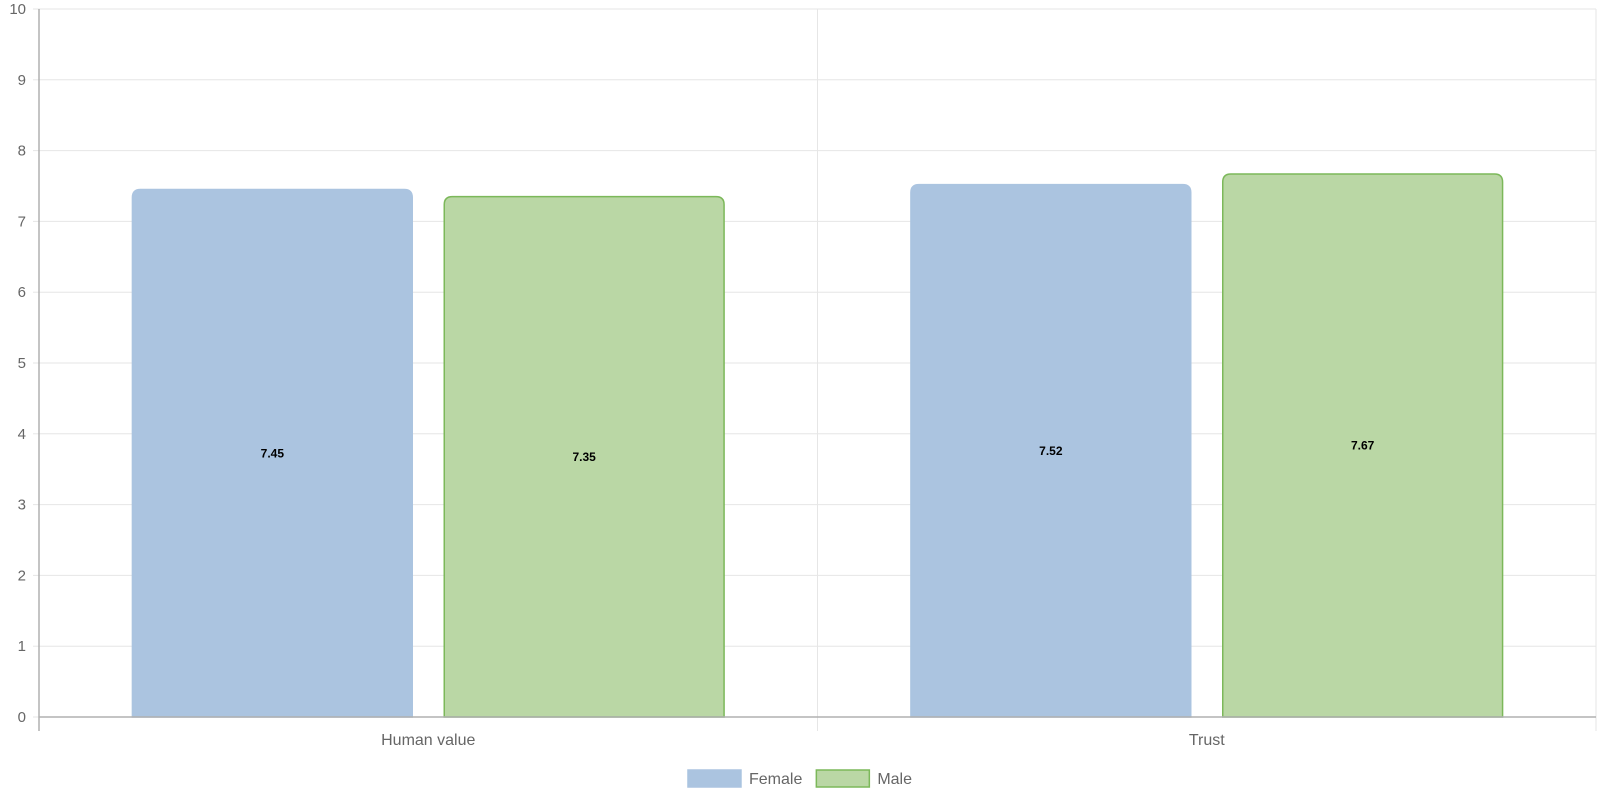 The height and width of the screenshot is (805, 1600). Describe the element at coordinates (843, 778) in the screenshot. I see `legend-swatch-male` at that location.